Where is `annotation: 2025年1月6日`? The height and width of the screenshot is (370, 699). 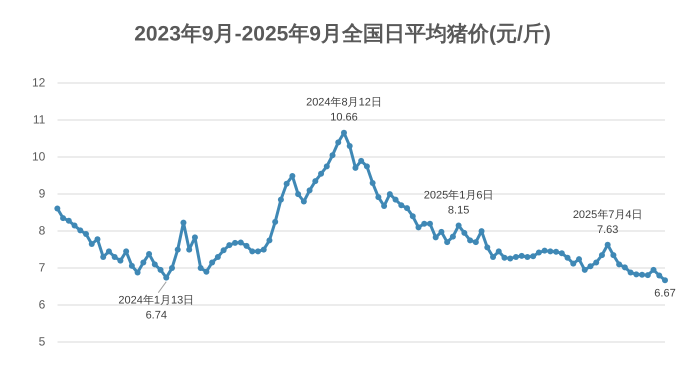 annotation: 2025年1月6日 is located at coordinates (459, 196).